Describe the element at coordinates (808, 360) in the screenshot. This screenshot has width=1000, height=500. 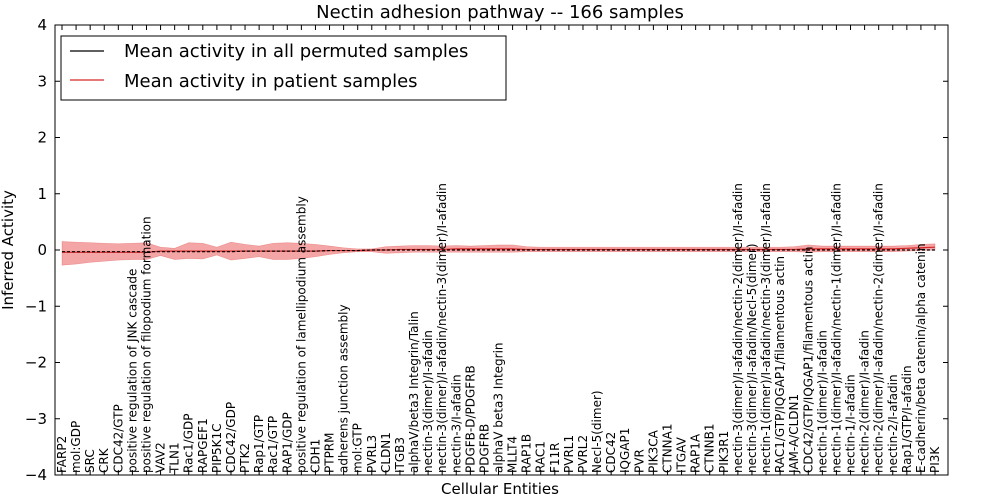
I see `x-category-label: CDC42/GTP/IQGAP1/filamentous actin` at that location.